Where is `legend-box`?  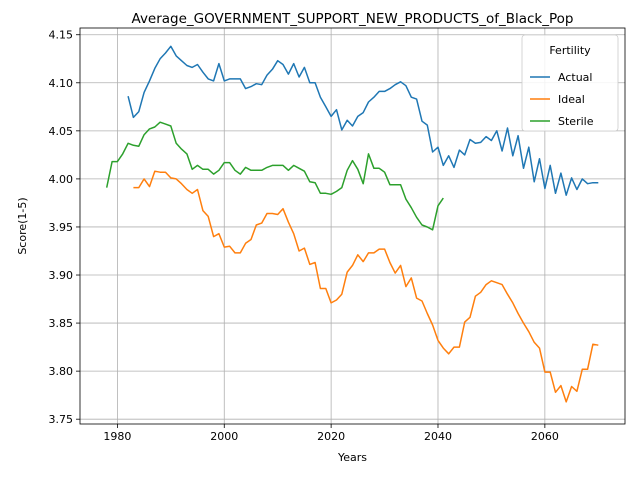
legend-box is located at coordinates (570, 83).